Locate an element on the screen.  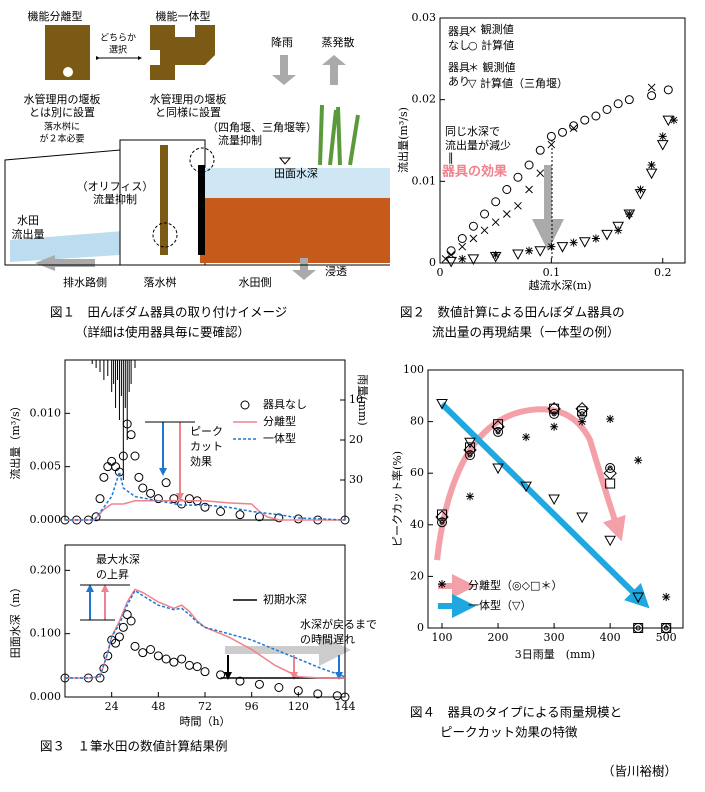
weir-circle is located at coordinates (202, 160).